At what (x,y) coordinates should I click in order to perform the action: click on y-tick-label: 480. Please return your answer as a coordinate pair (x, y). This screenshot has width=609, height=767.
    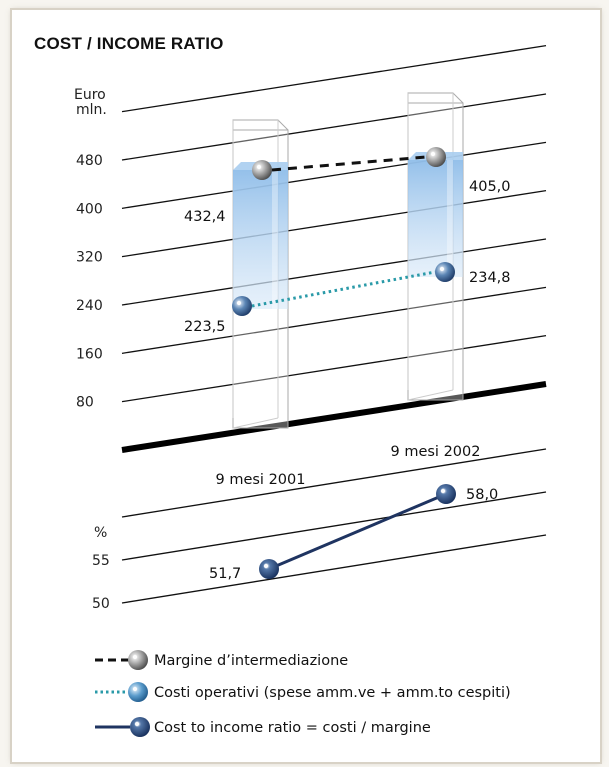
    Looking at the image, I should click on (89, 161).